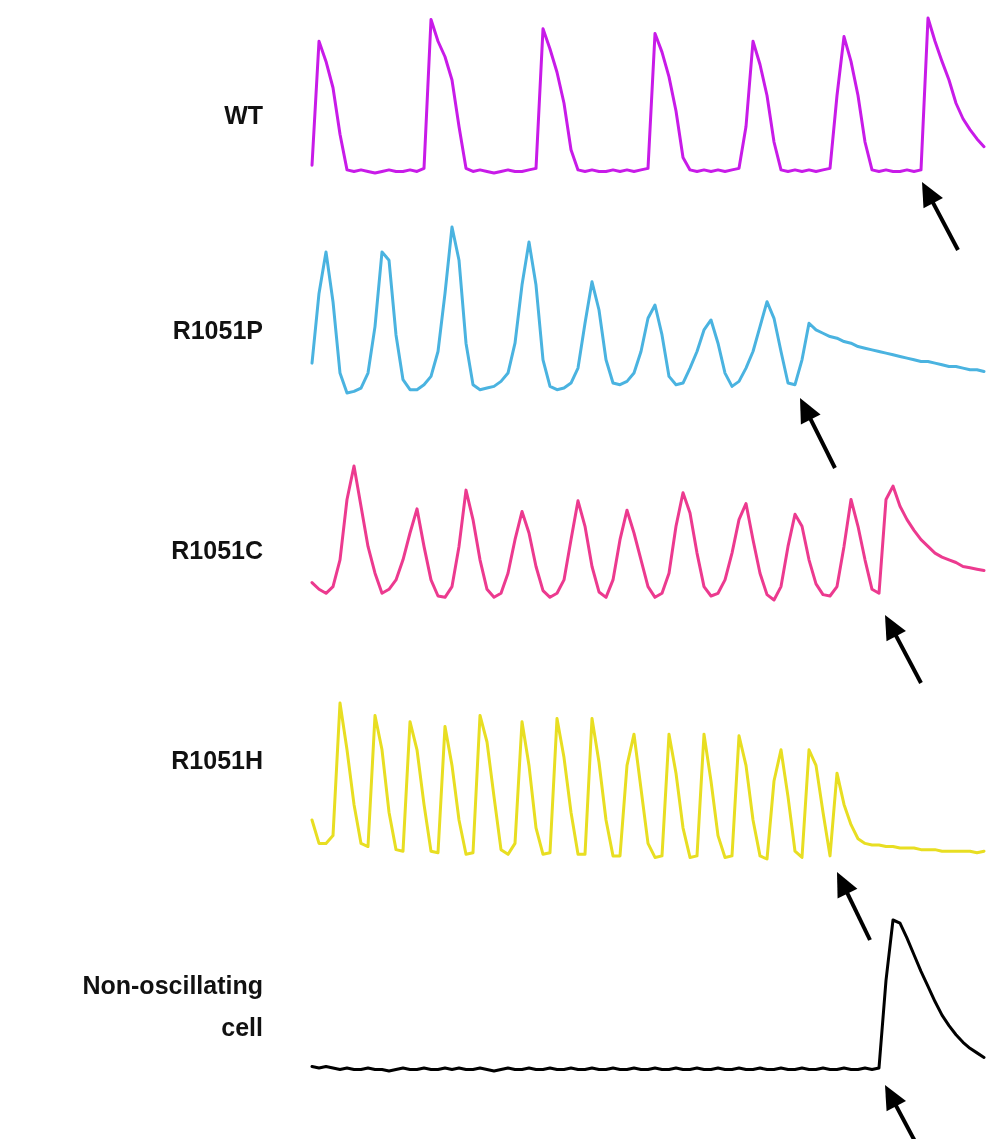  Describe the element at coordinates (243, 115) in the screenshot. I see `text: WT` at that location.